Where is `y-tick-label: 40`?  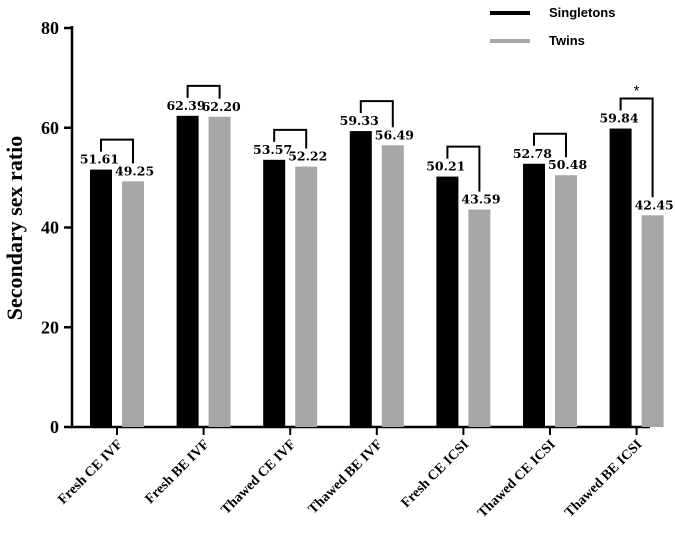 y-tick-label: 40 is located at coordinates (50, 228).